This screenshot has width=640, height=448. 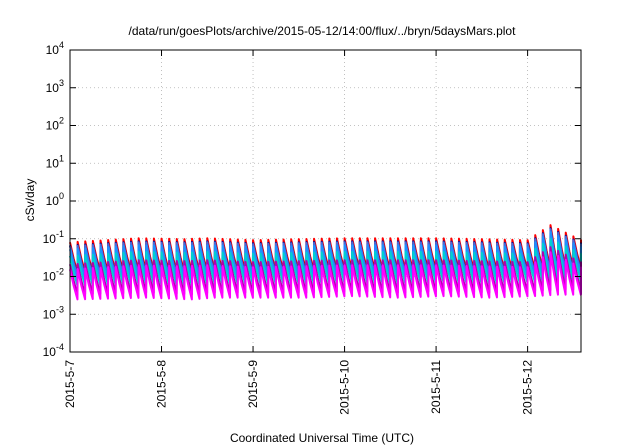 What do you see at coordinates (322, 438) in the screenshot?
I see `x-axis-label: Coordinated Universal Time (UTC)` at bounding box center [322, 438].